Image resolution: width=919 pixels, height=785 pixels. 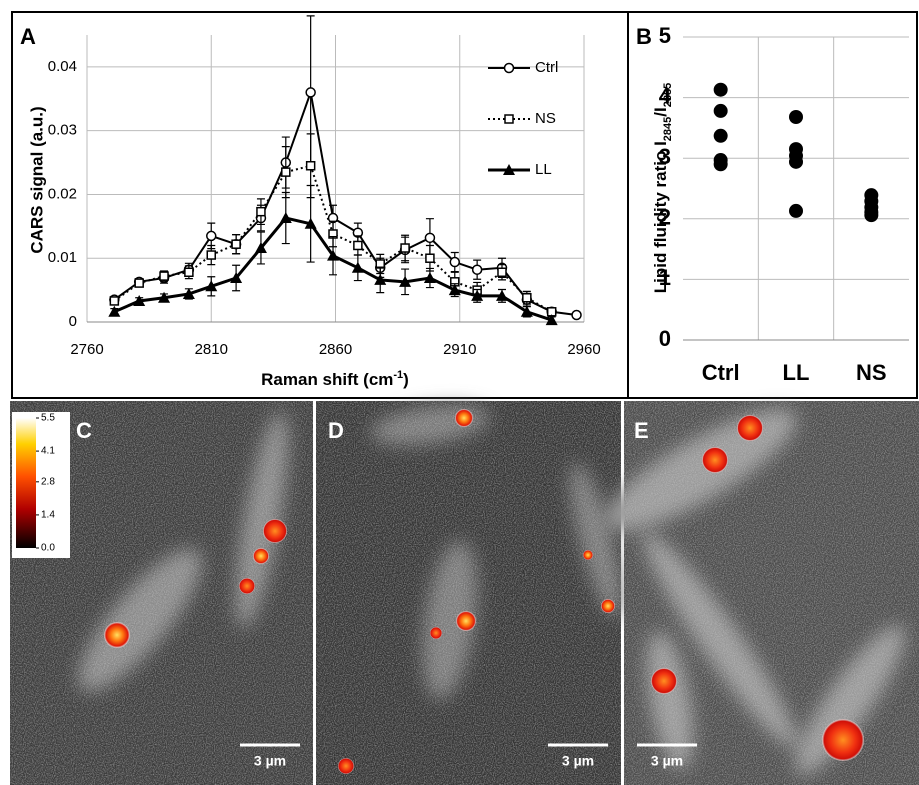 I want to click on legend-item: NS, so click(x=522, y=118).